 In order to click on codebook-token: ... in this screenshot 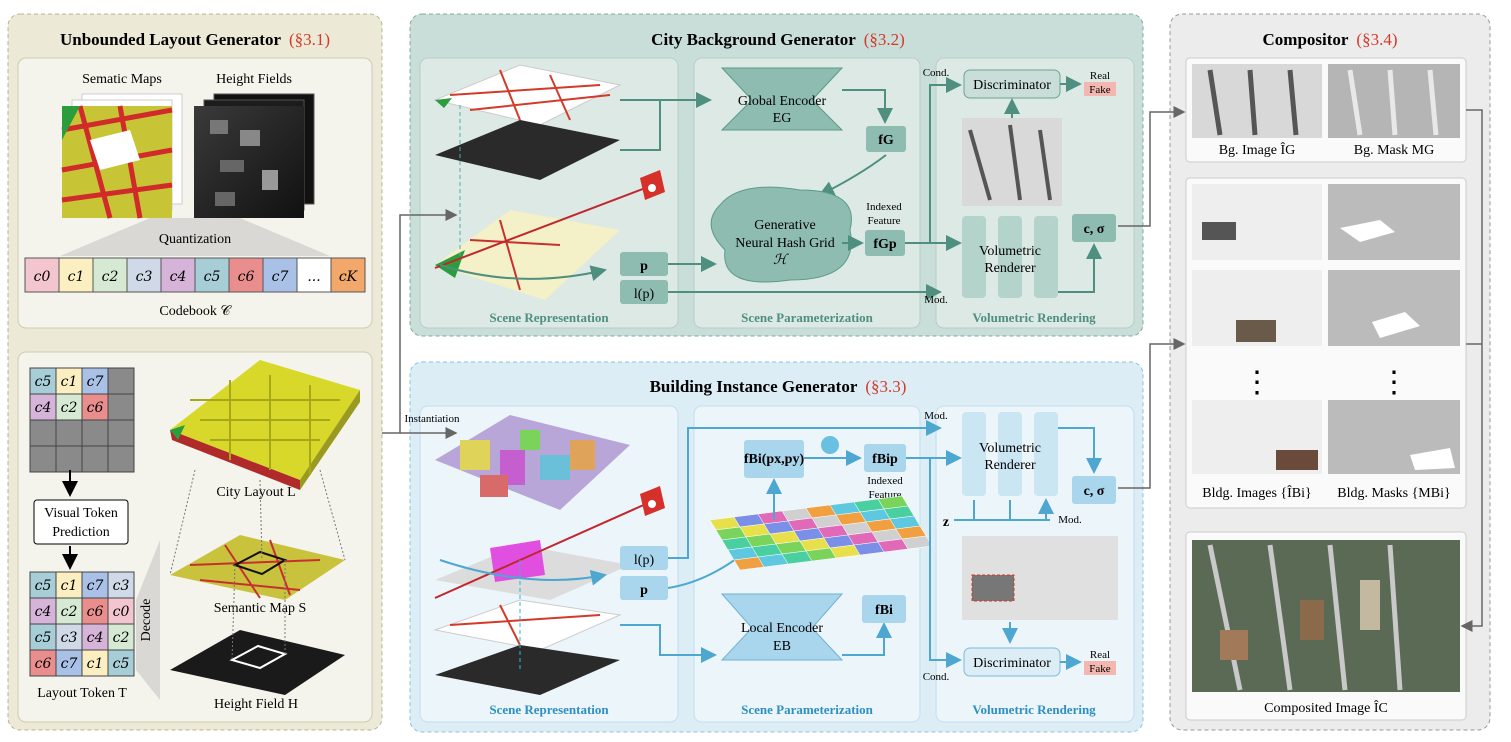, I will do `click(313, 277)`.